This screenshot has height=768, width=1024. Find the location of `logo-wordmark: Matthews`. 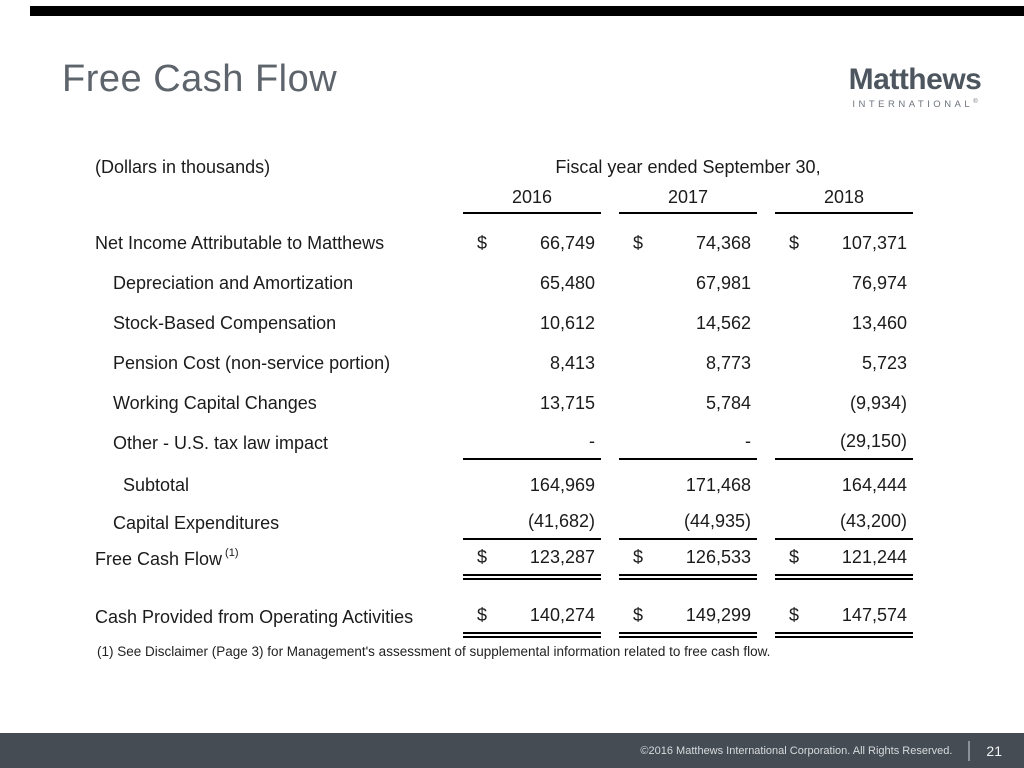

logo-wordmark: Matthews is located at coordinates (915, 79).